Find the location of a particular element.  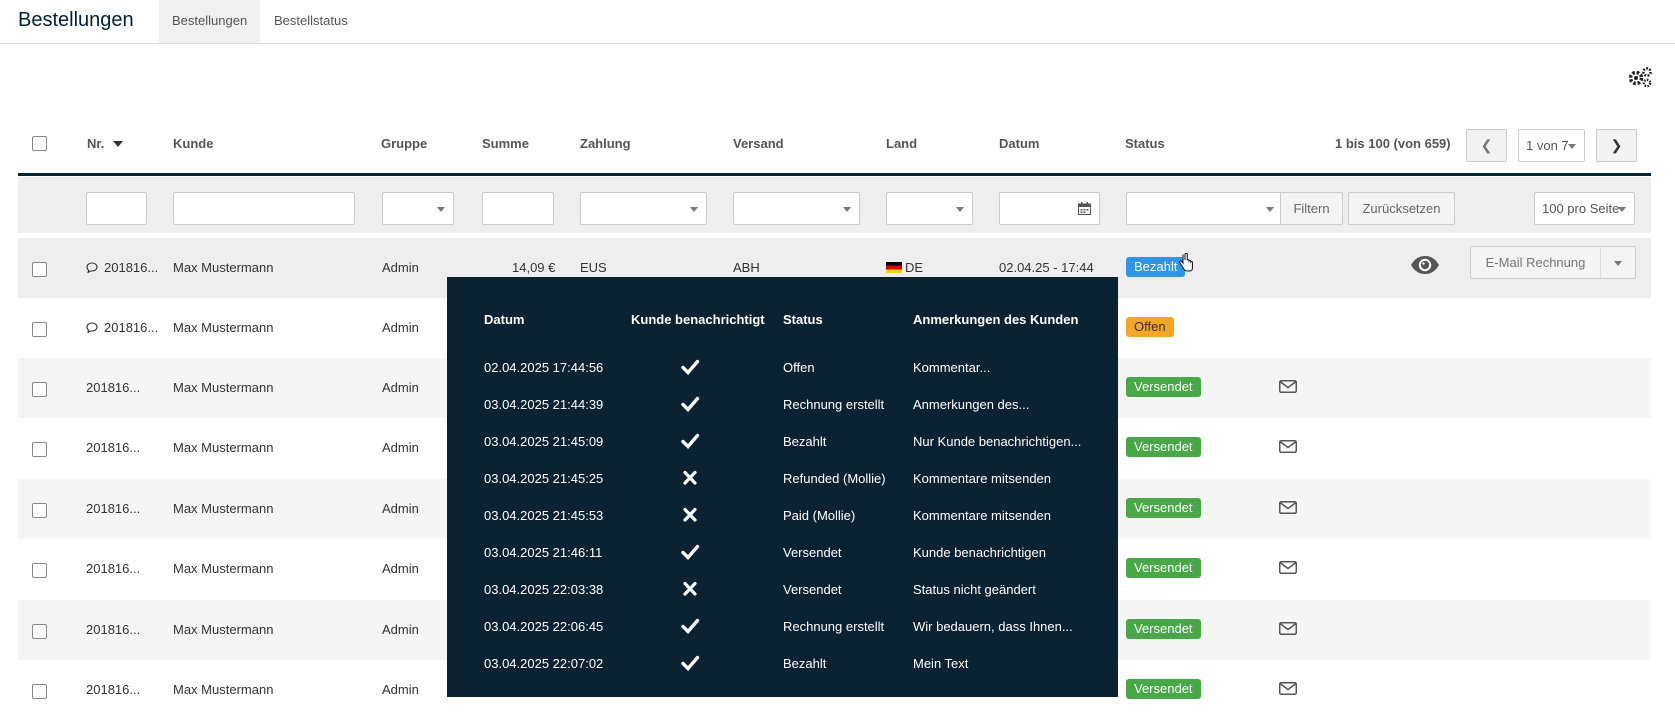

column-nr: Nr. is located at coordinates (105, 143).